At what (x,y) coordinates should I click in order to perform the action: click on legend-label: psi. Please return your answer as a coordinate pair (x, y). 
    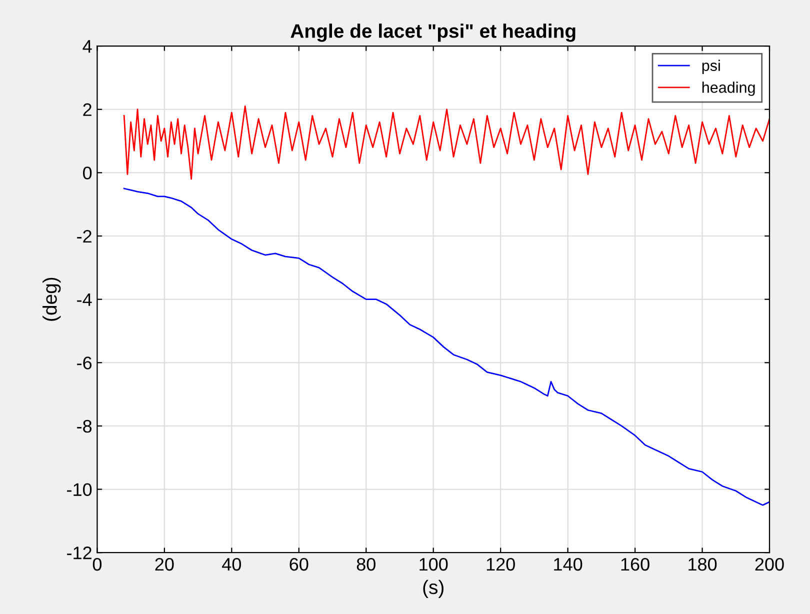
    Looking at the image, I should click on (711, 67).